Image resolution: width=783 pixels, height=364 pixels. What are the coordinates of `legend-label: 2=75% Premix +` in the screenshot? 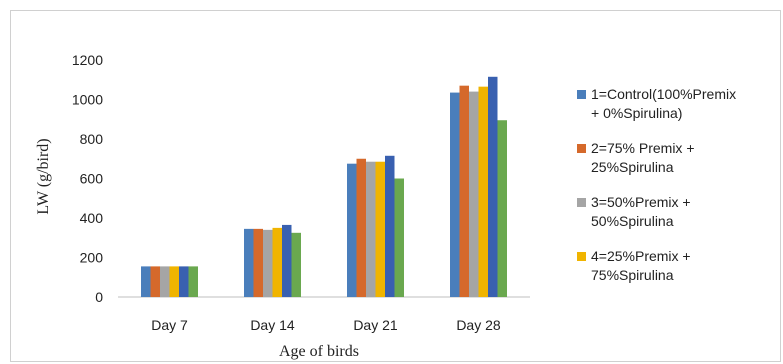 It's located at (643, 148).